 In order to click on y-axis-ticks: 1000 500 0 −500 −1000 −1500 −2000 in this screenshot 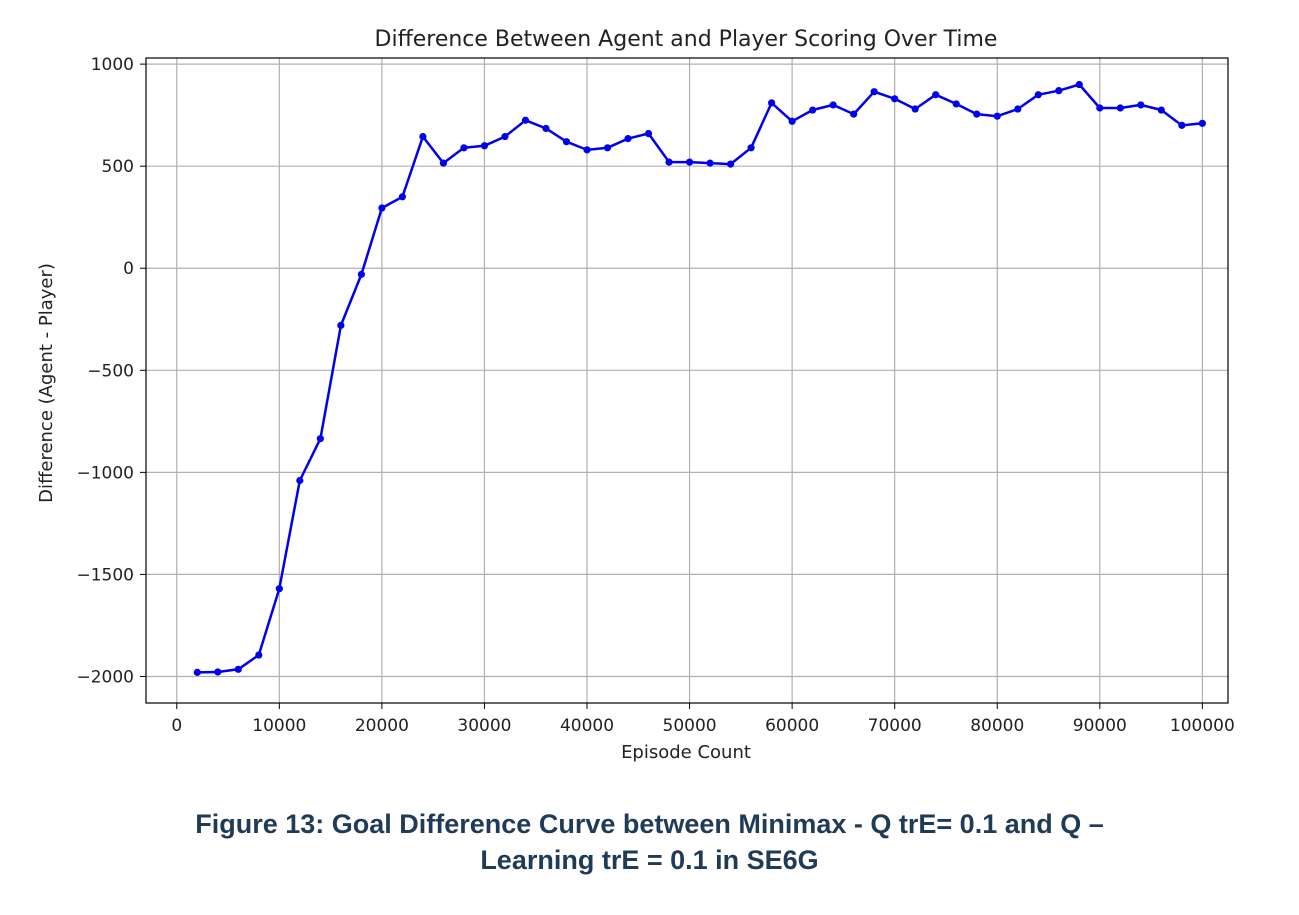, I will do `click(111, 371)`.